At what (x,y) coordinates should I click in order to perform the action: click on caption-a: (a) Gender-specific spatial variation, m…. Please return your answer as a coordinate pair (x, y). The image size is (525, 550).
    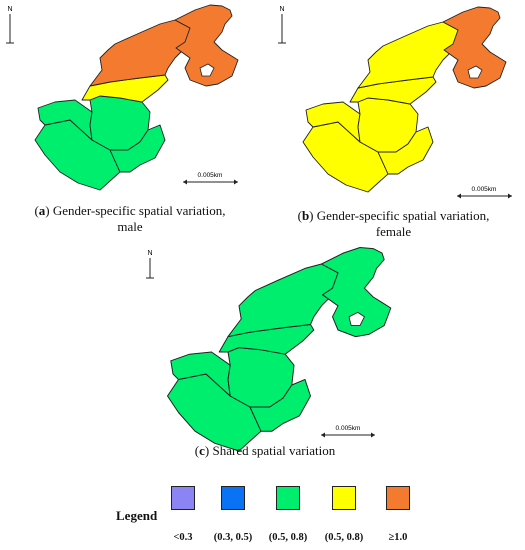
    Looking at the image, I should click on (130, 218).